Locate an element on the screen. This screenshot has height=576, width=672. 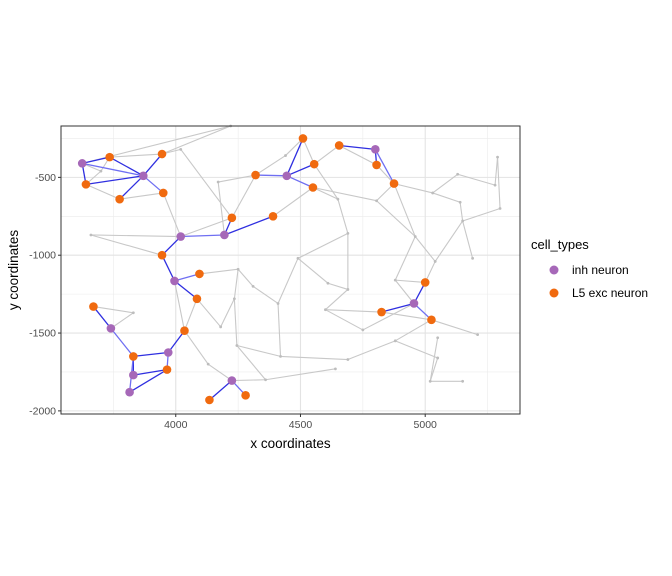
x-tick-label: 5000 is located at coordinates (426, 425).